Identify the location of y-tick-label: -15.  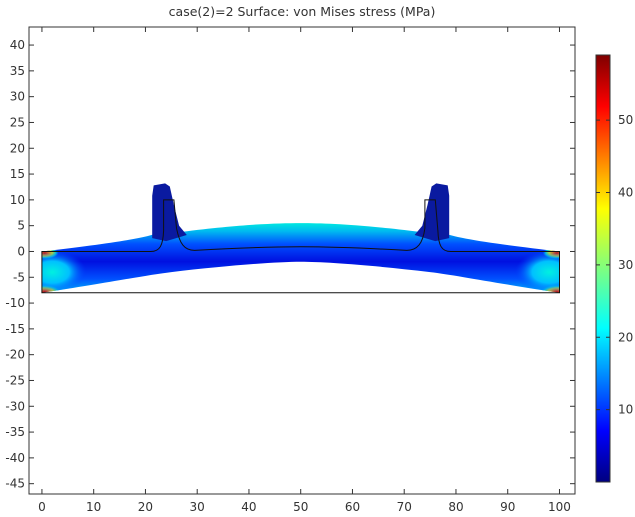
(15, 329).